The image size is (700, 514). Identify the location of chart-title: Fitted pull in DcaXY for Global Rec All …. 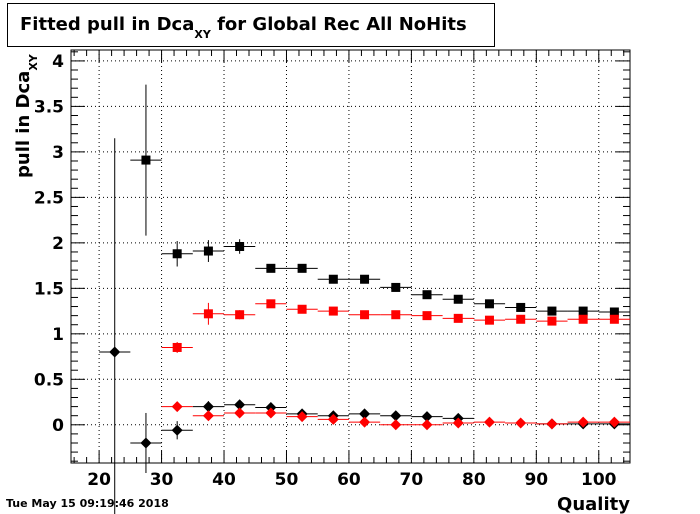
(243, 27).